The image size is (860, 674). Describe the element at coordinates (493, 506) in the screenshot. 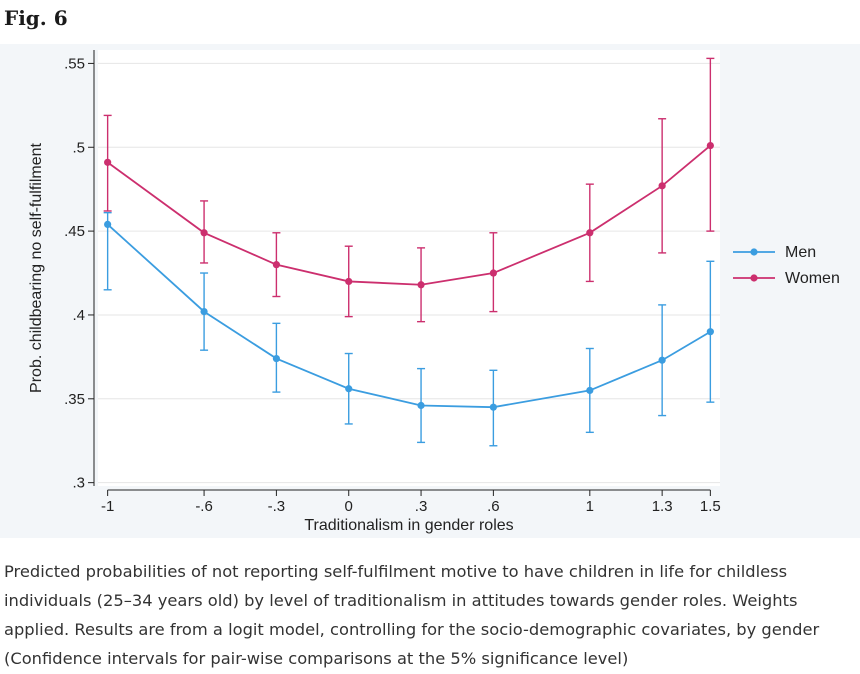

I see `x-tick-label: .6` at that location.